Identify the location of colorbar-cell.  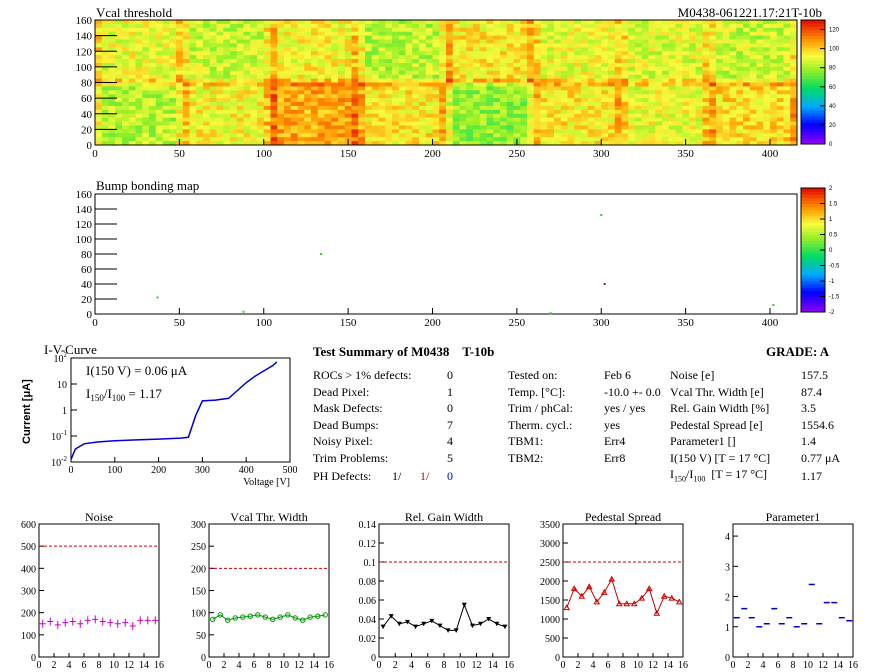
(813, 242).